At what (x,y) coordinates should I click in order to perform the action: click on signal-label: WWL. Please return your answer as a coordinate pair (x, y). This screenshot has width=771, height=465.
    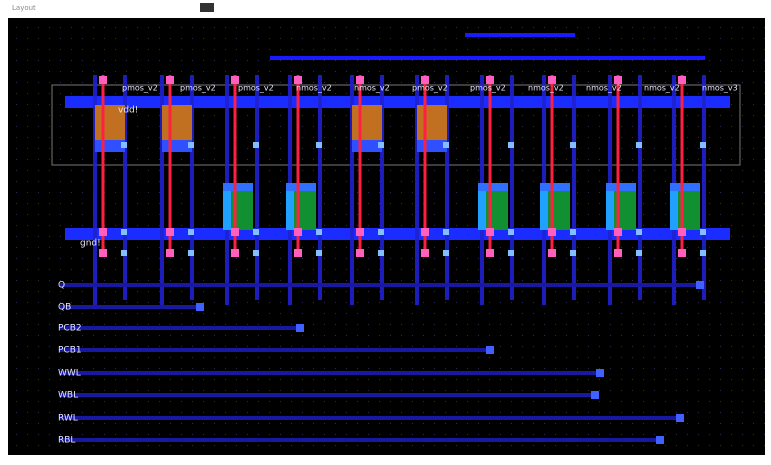
    Looking at the image, I should click on (69, 374).